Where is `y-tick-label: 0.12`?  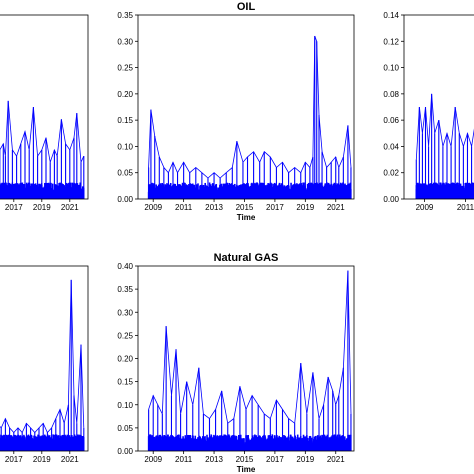
y-tick-label: 0.12 is located at coordinates (391, 41).